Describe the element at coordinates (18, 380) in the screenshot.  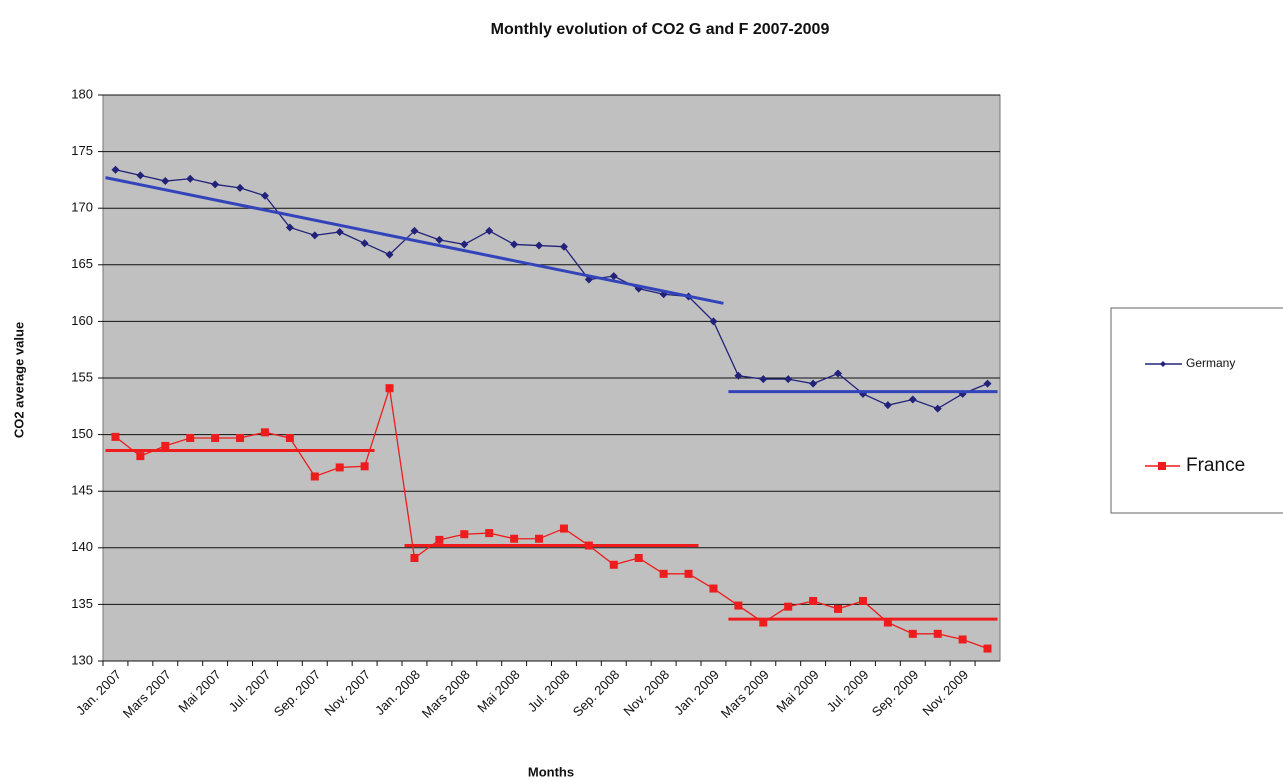
I see `y-axis-title: CO2 average value` at that location.